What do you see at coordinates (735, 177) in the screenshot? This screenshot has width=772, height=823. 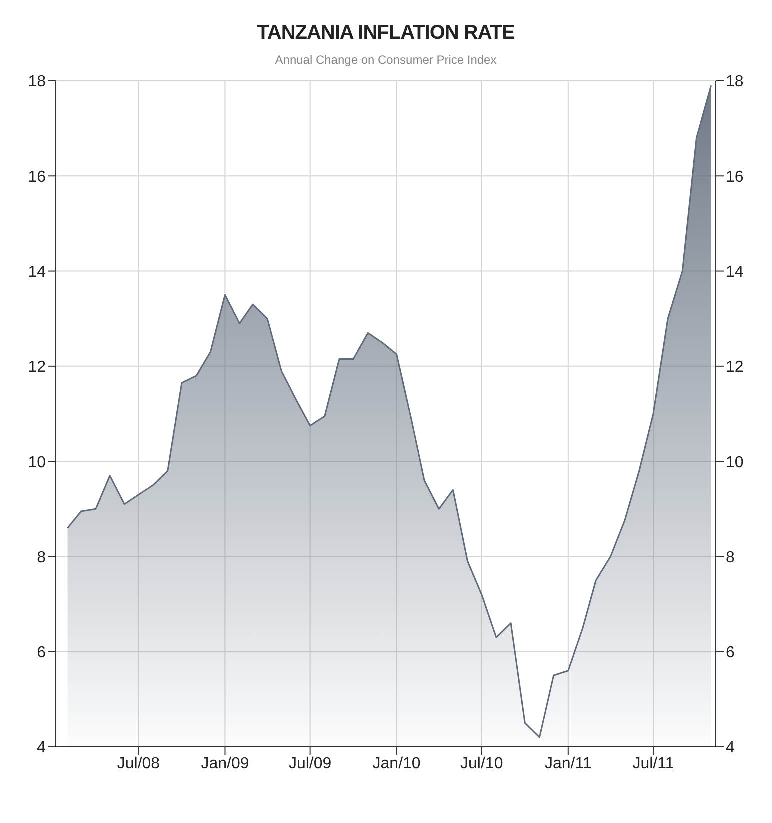 I see `y2-tick-label: 16` at bounding box center [735, 177].